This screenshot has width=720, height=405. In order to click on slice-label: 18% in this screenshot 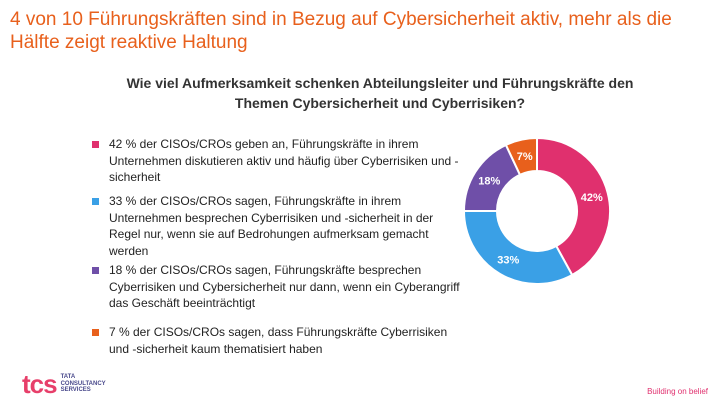, I will do `click(489, 182)`.